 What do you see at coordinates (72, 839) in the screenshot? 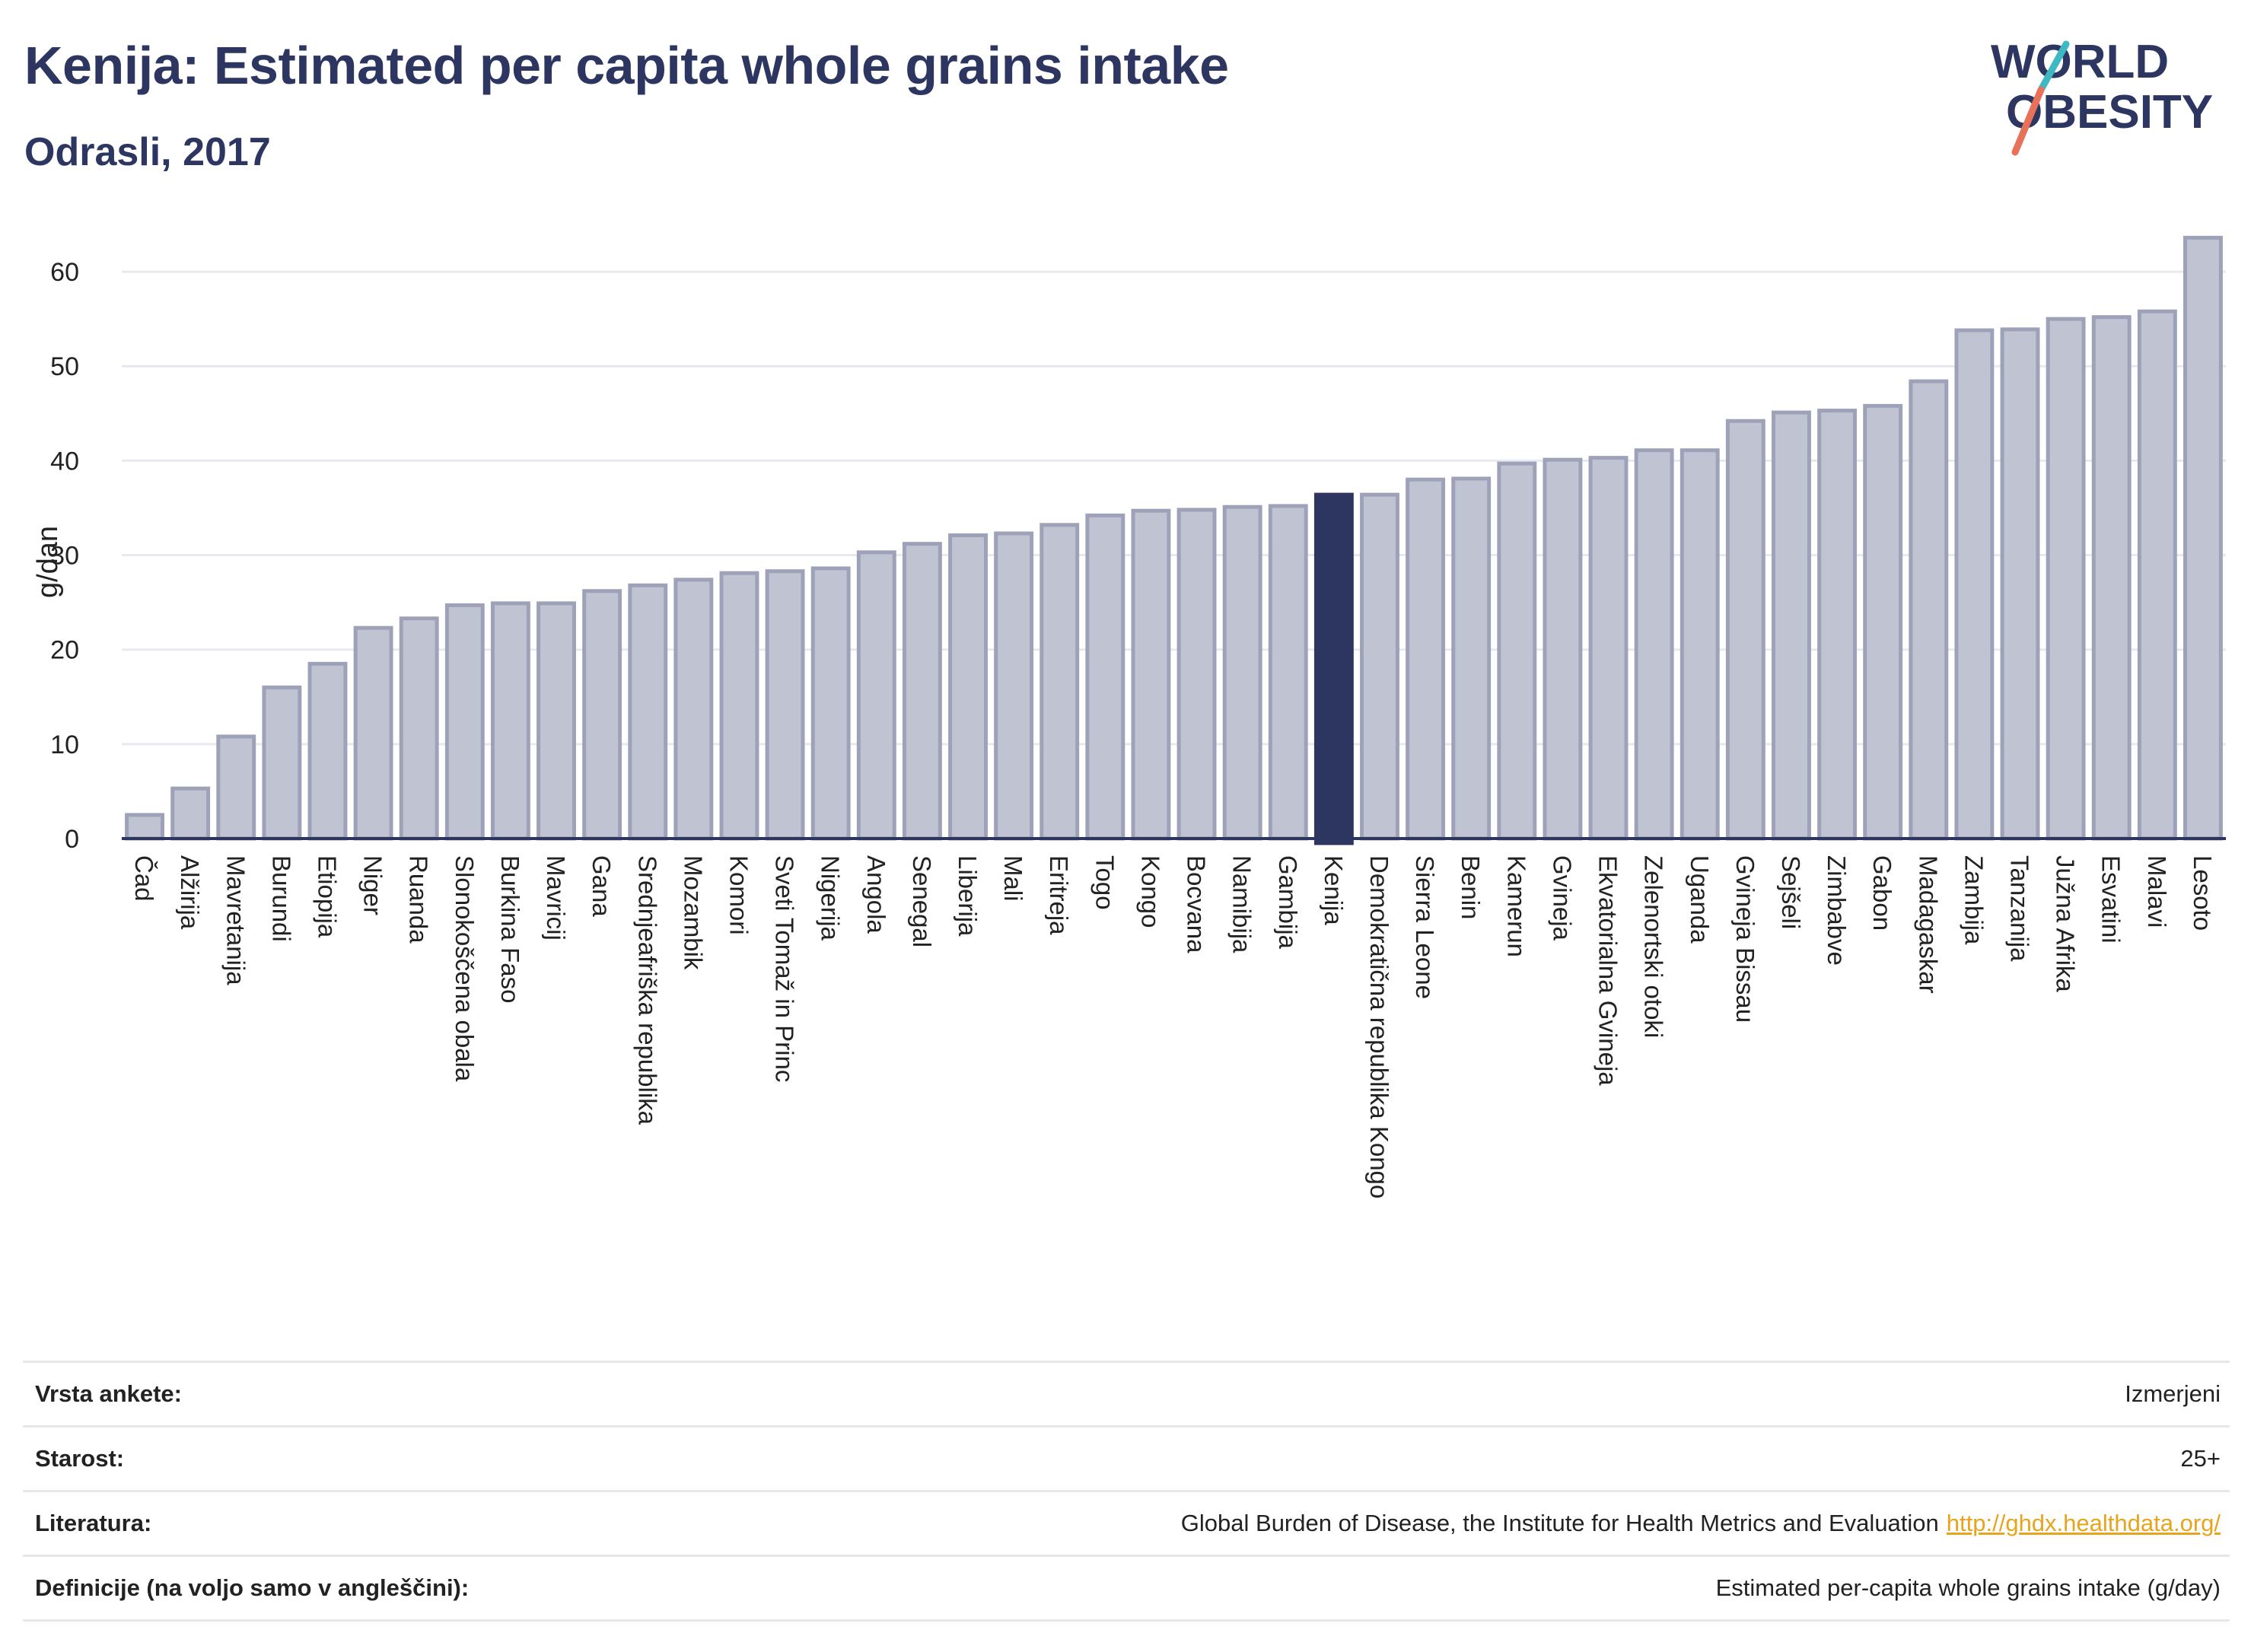
I see `y-tick-label: 0` at bounding box center [72, 839].